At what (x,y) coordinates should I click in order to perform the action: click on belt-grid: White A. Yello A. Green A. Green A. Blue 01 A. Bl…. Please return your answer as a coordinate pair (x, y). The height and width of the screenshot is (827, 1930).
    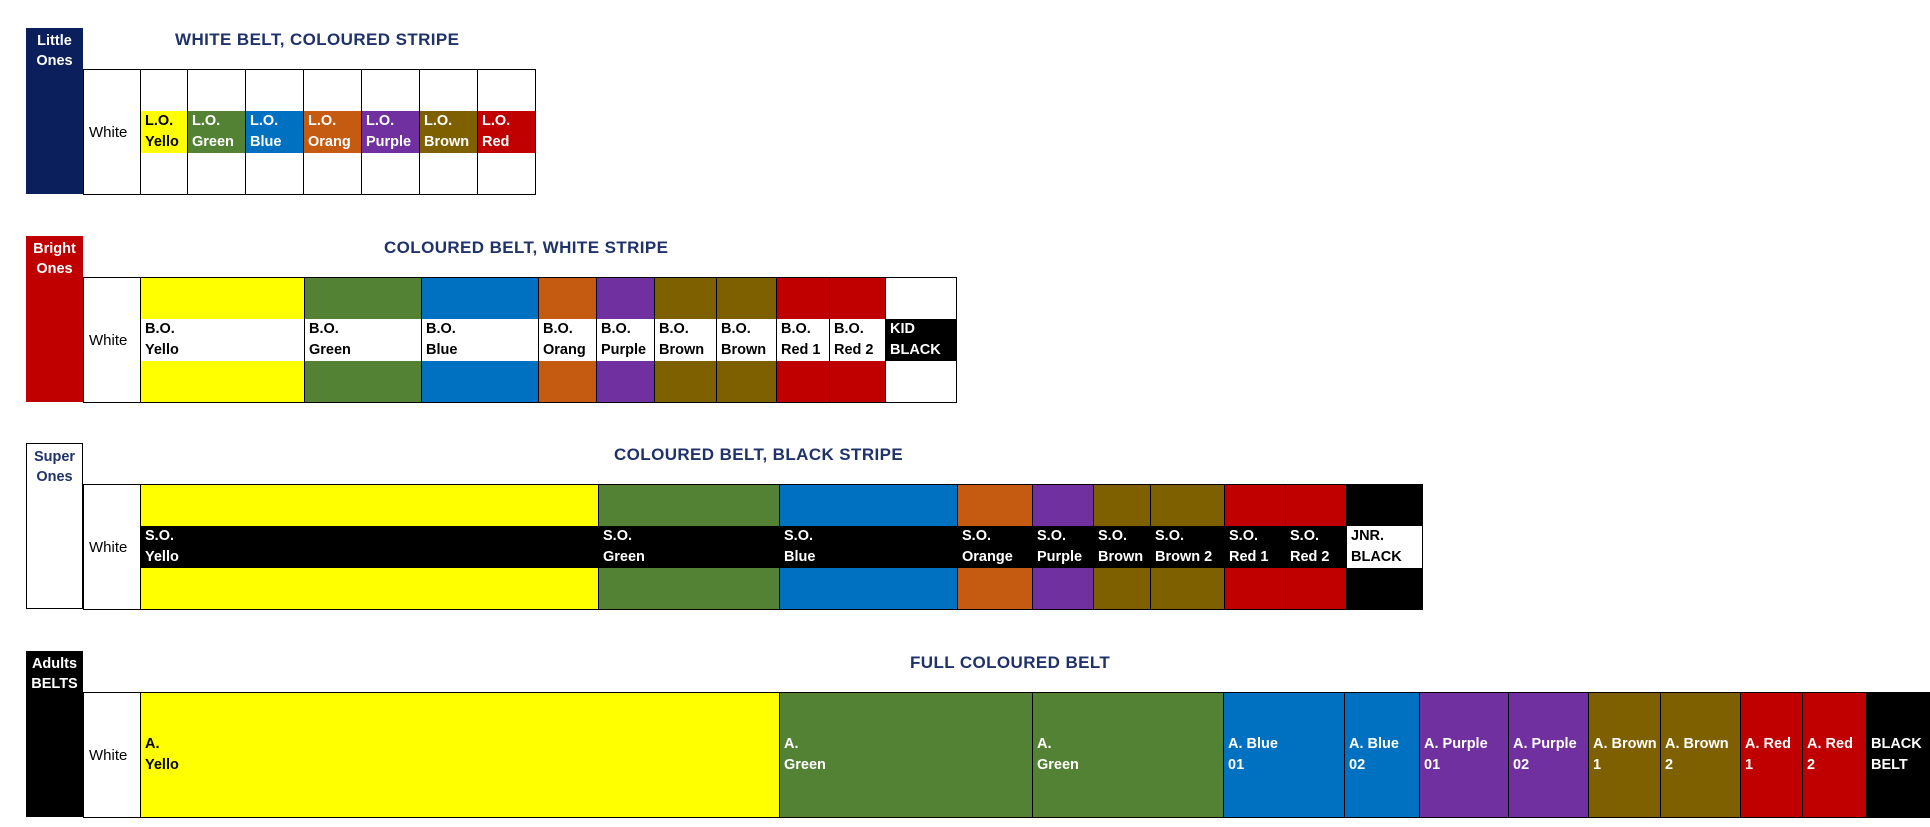
    Looking at the image, I should click on (1006, 755).